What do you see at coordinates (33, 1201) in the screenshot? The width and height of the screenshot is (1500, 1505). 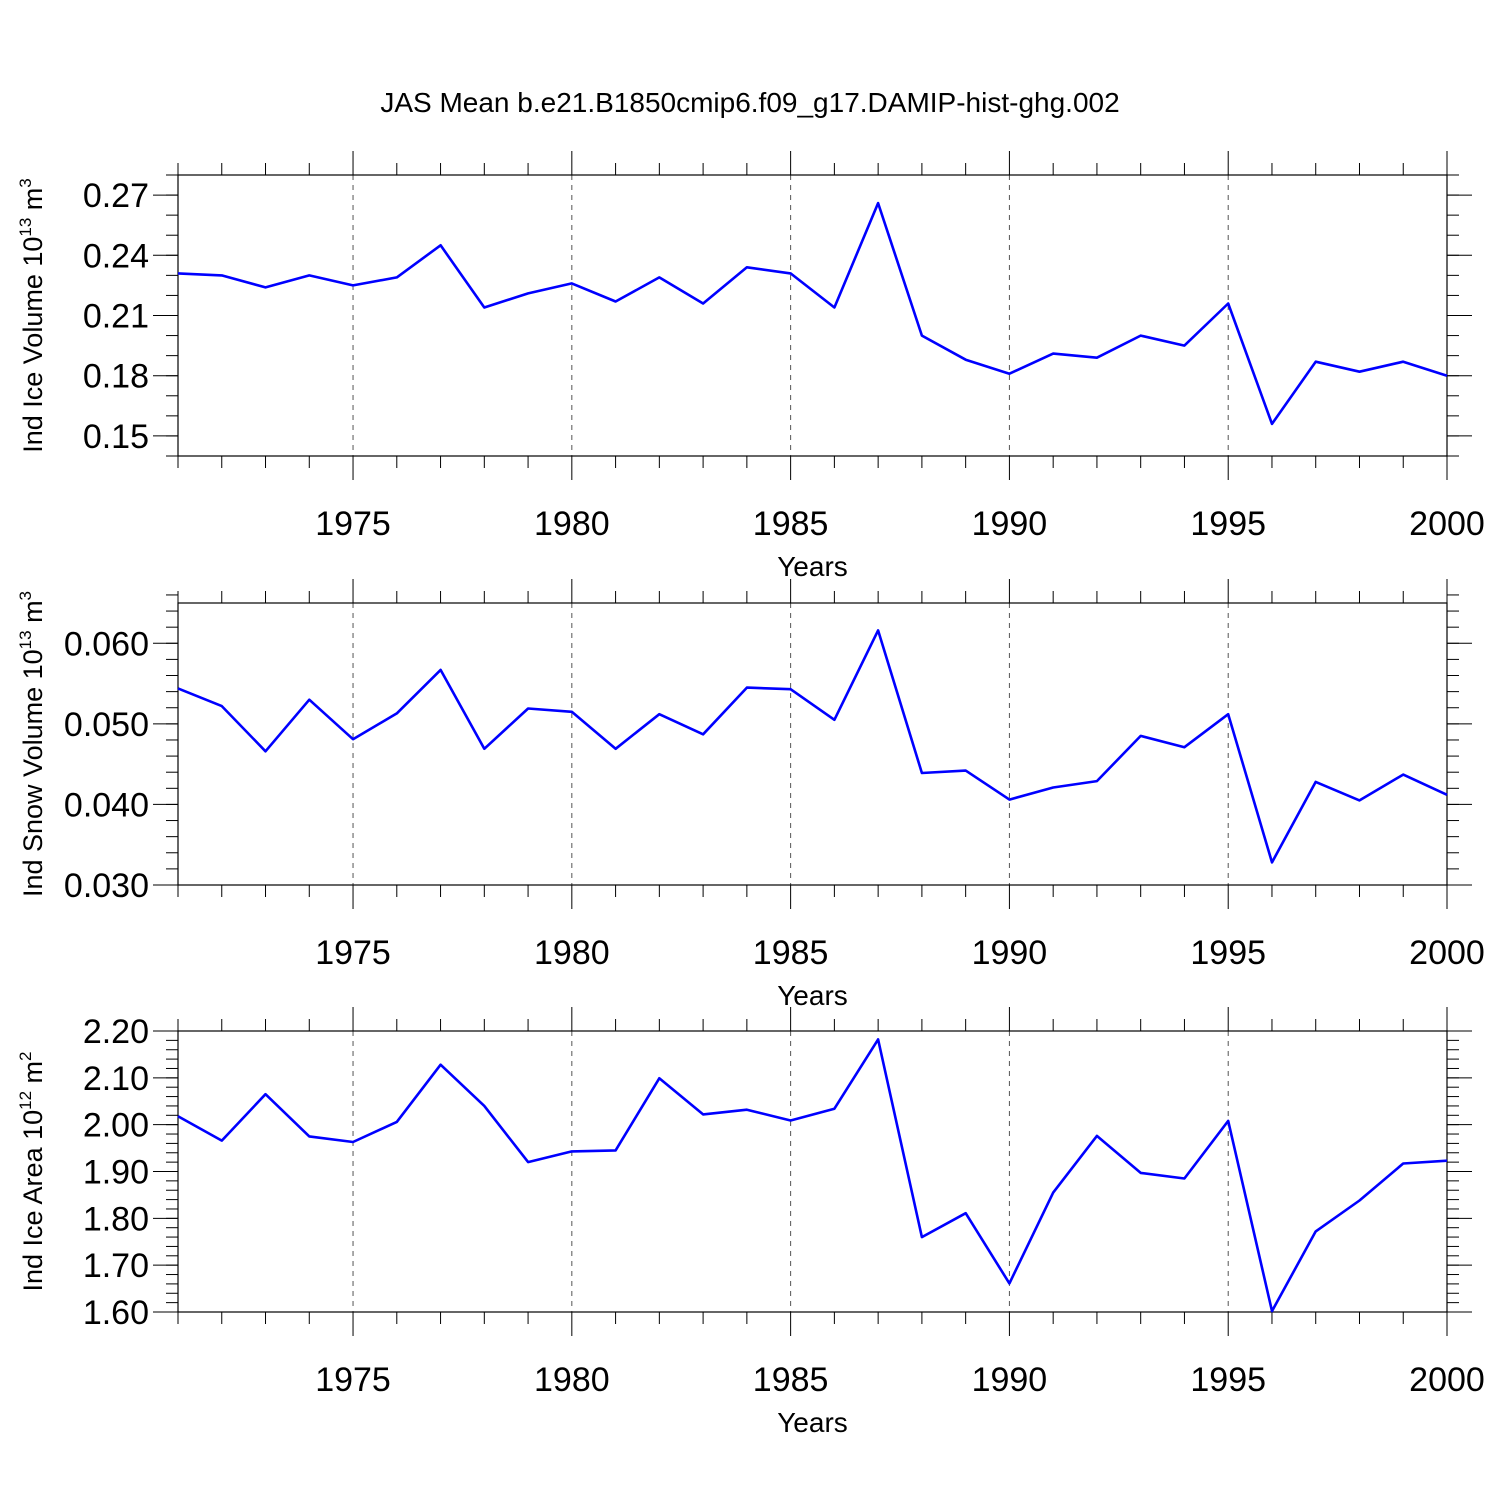 I see `y-axis-label-part: Ind Ice Area 10` at bounding box center [33, 1201].